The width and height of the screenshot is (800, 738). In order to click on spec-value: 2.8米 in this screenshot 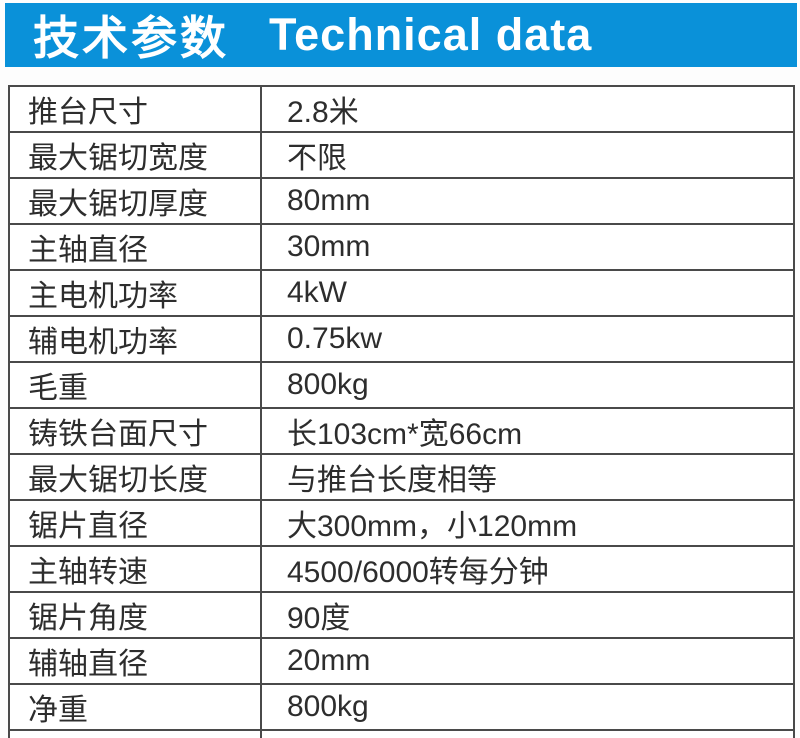, I will do `click(527, 109)`.